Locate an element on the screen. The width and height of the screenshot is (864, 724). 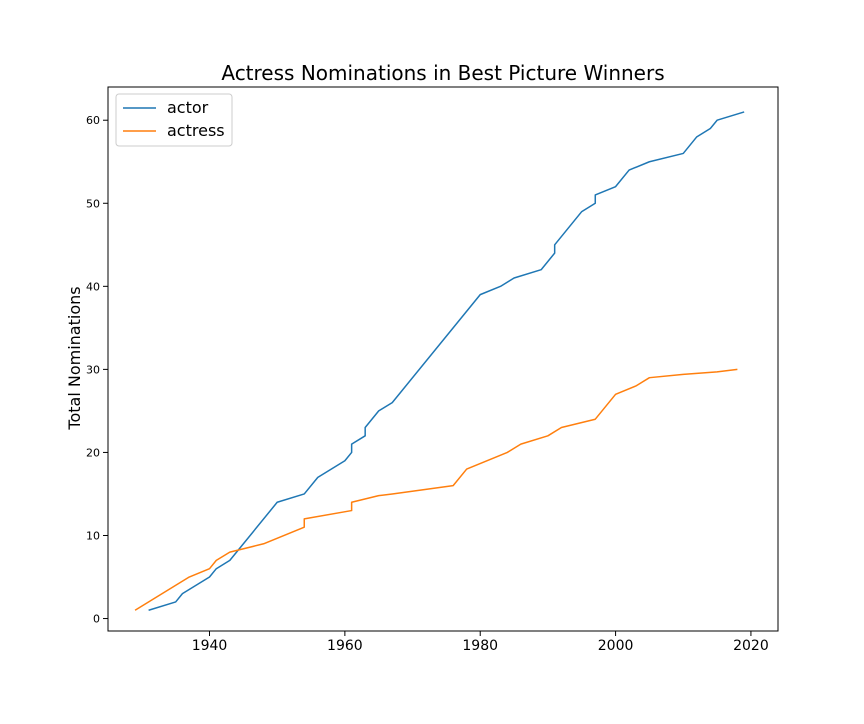
legend-box is located at coordinates (174, 120).